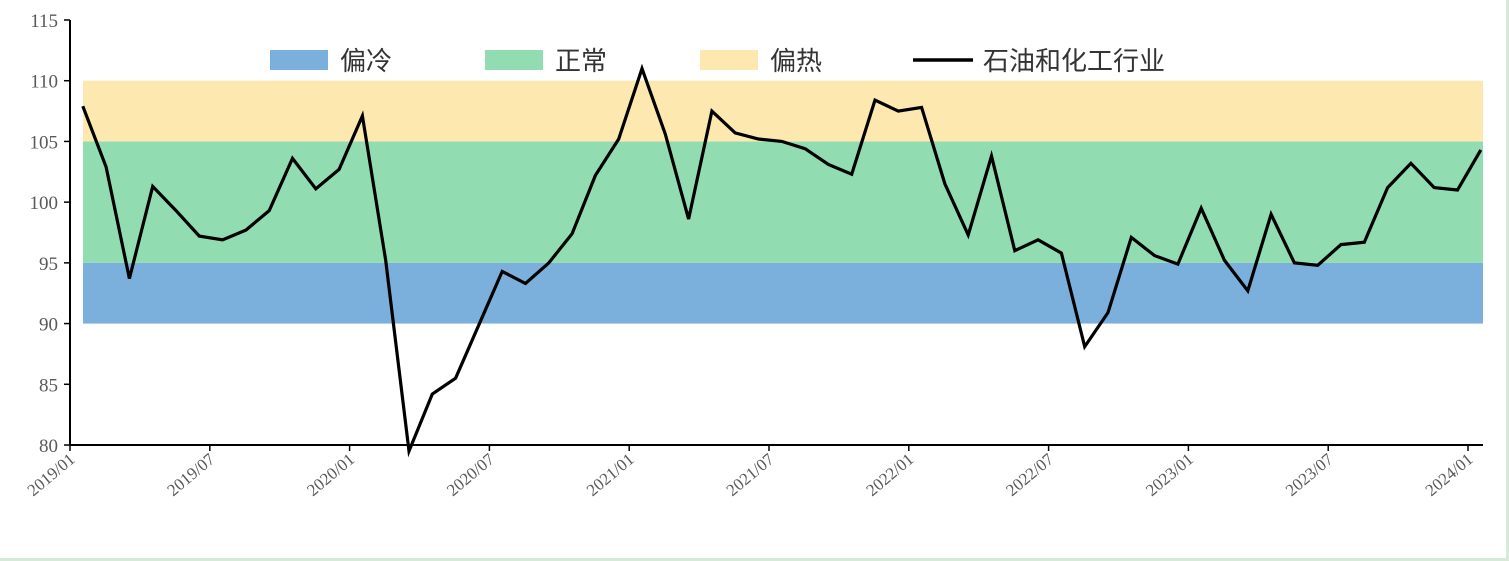 The width and height of the screenshot is (1509, 561). What do you see at coordinates (1029, 474) in the screenshot?
I see `x-tick-label: 2022/07` at bounding box center [1029, 474].